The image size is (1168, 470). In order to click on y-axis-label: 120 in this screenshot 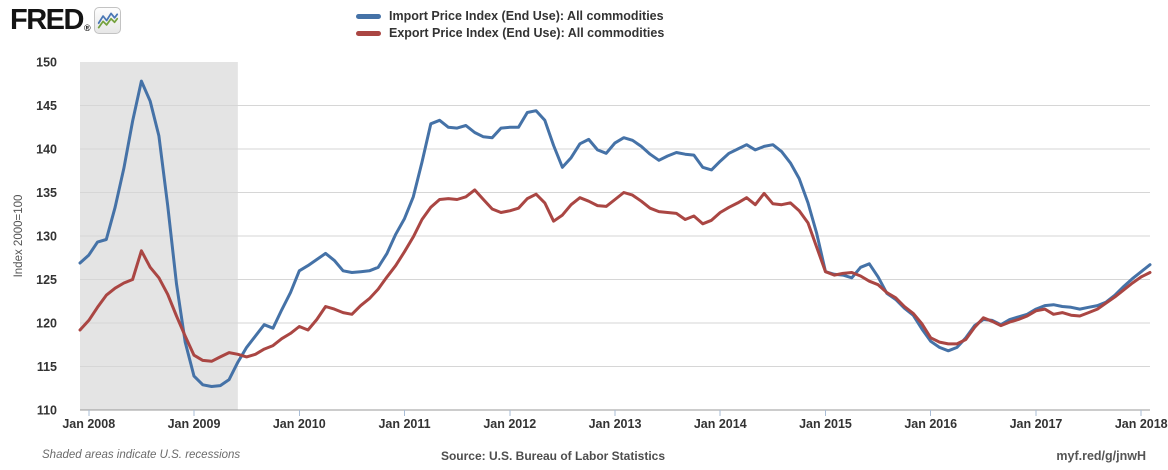, I will do `click(46, 324)`.